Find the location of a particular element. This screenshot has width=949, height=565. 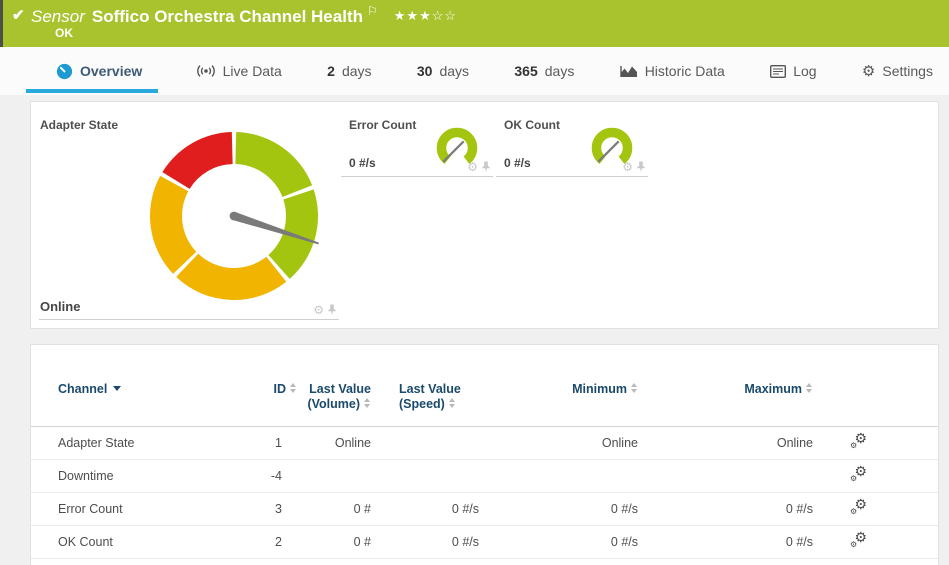

historic-data-chart-icon is located at coordinates (628, 71).